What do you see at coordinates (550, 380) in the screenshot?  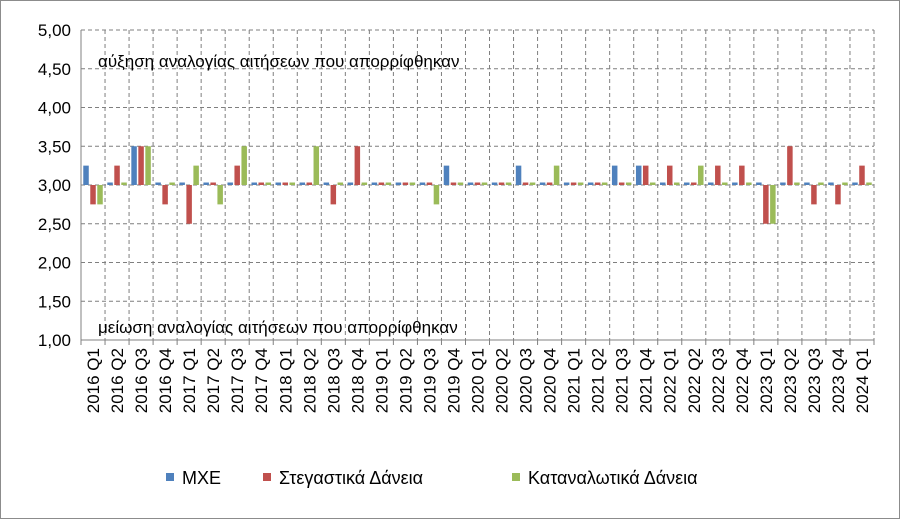 I see `x-tick-label: 2020 Q4` at bounding box center [550, 380].